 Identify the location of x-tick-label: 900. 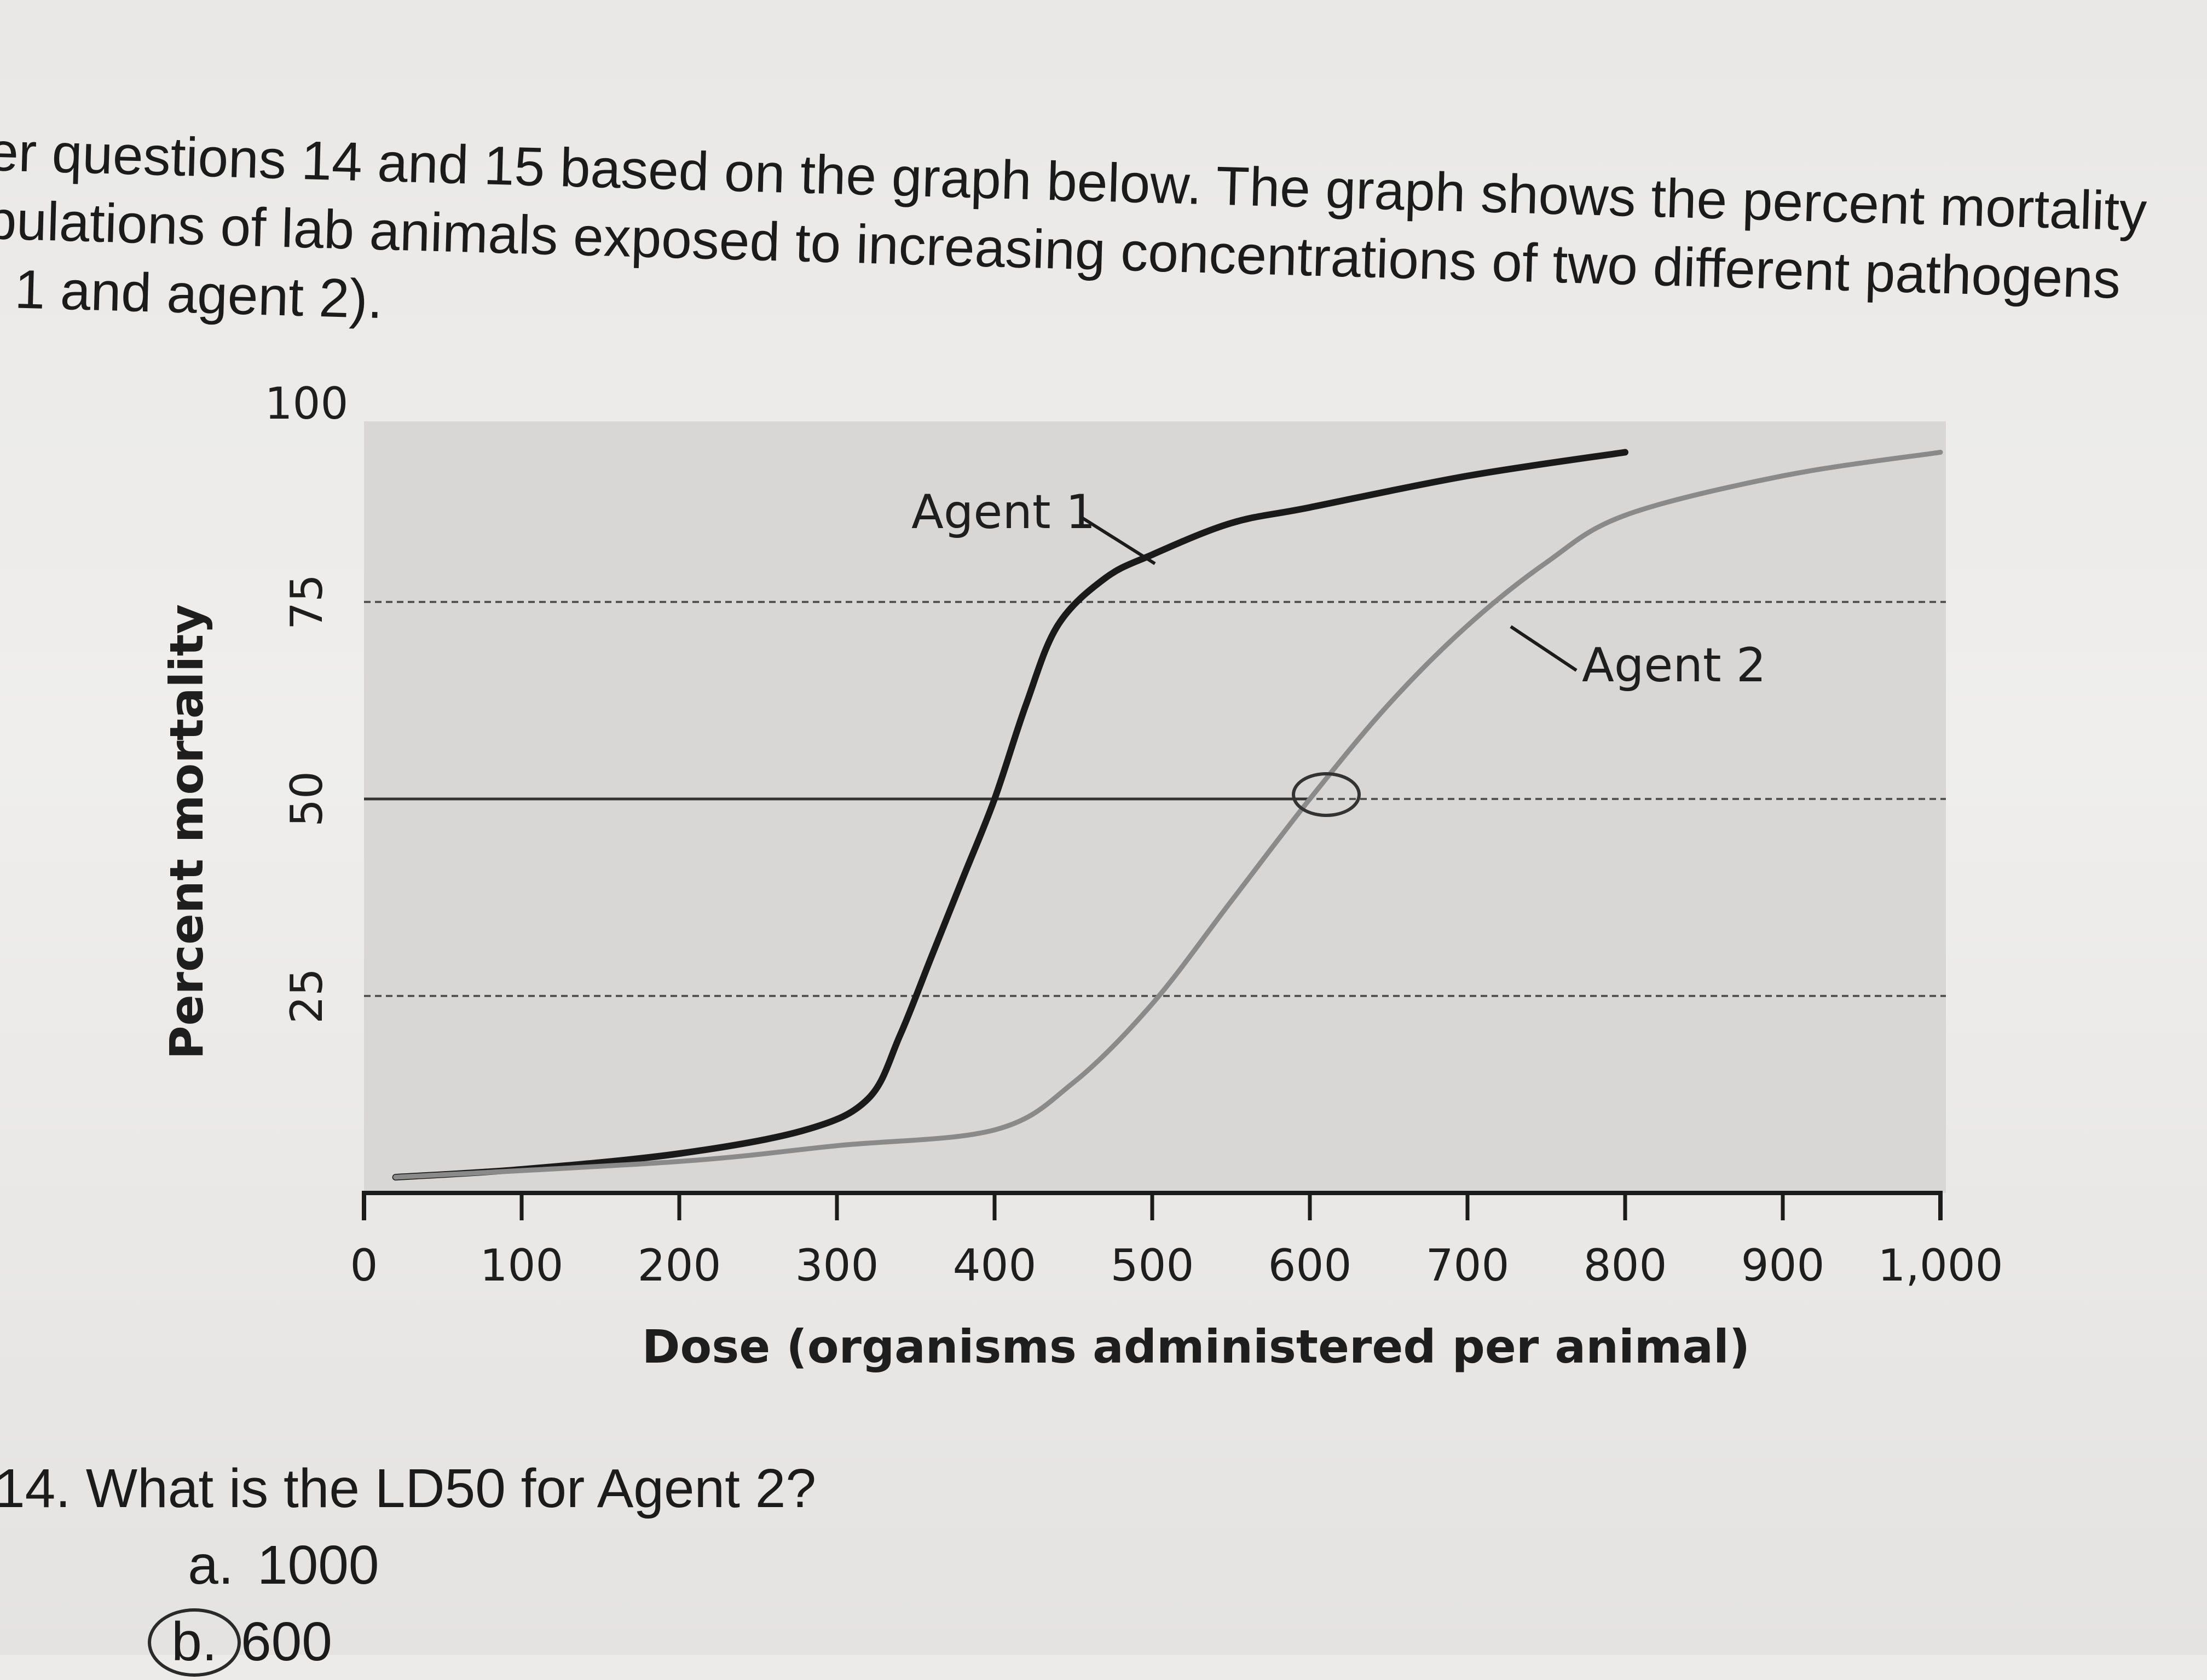
(1783, 1265).